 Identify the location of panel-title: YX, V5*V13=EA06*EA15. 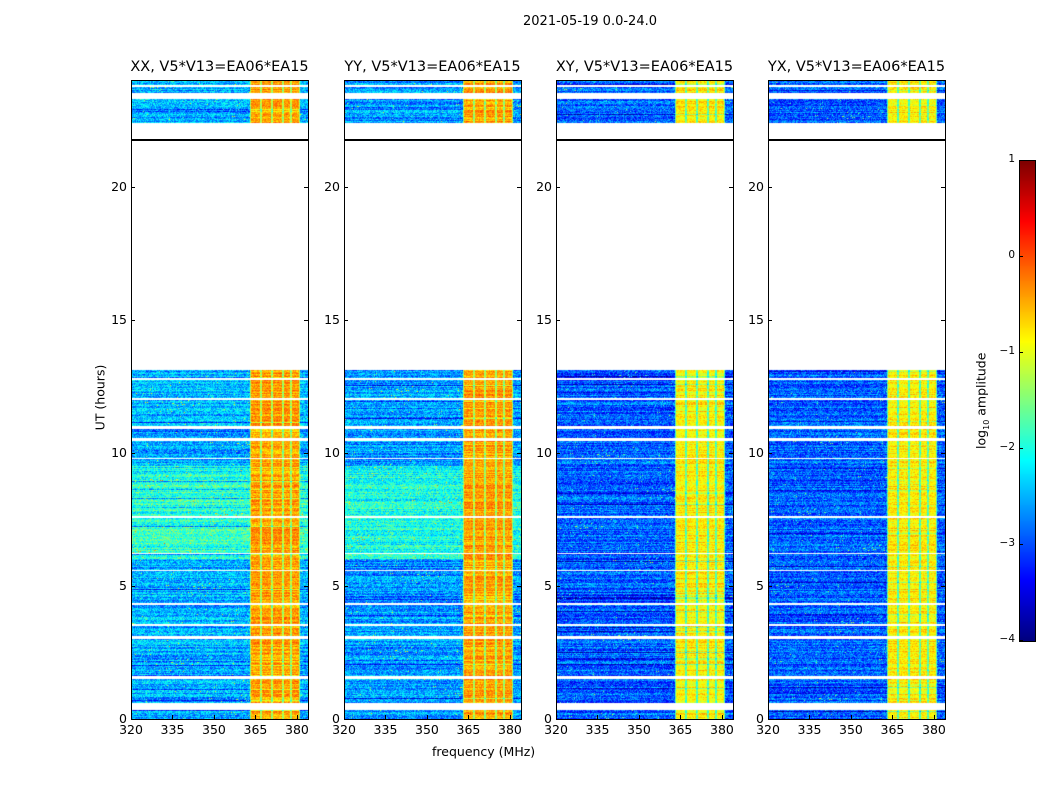
(856, 67).